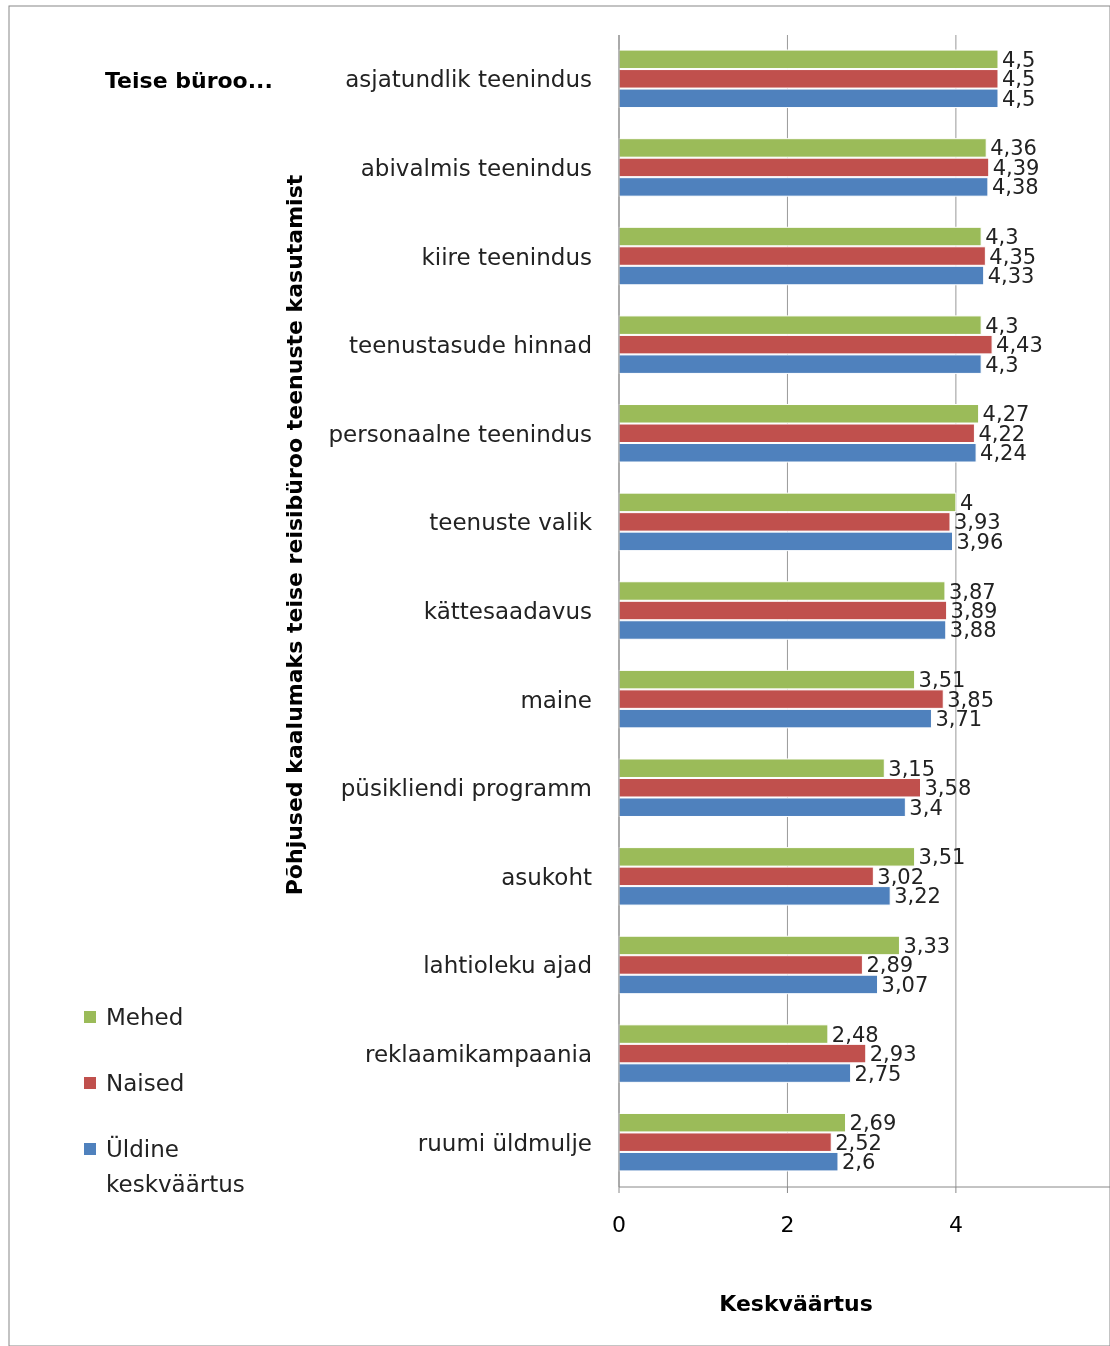 Image resolution: width=1110 pixels, height=1346 pixels. I want to click on legend-label: Üldine keskväärtus, so click(175, 1166).